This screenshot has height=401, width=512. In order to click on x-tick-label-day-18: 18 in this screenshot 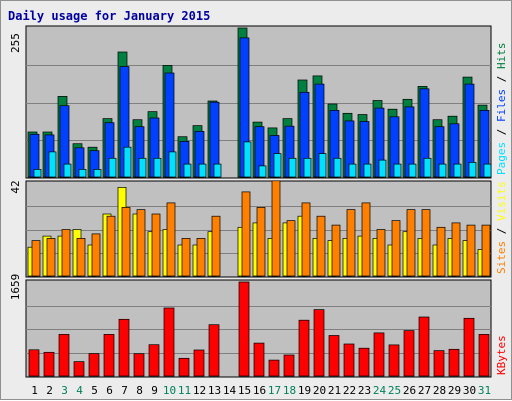, I will do `click(289, 390)`.